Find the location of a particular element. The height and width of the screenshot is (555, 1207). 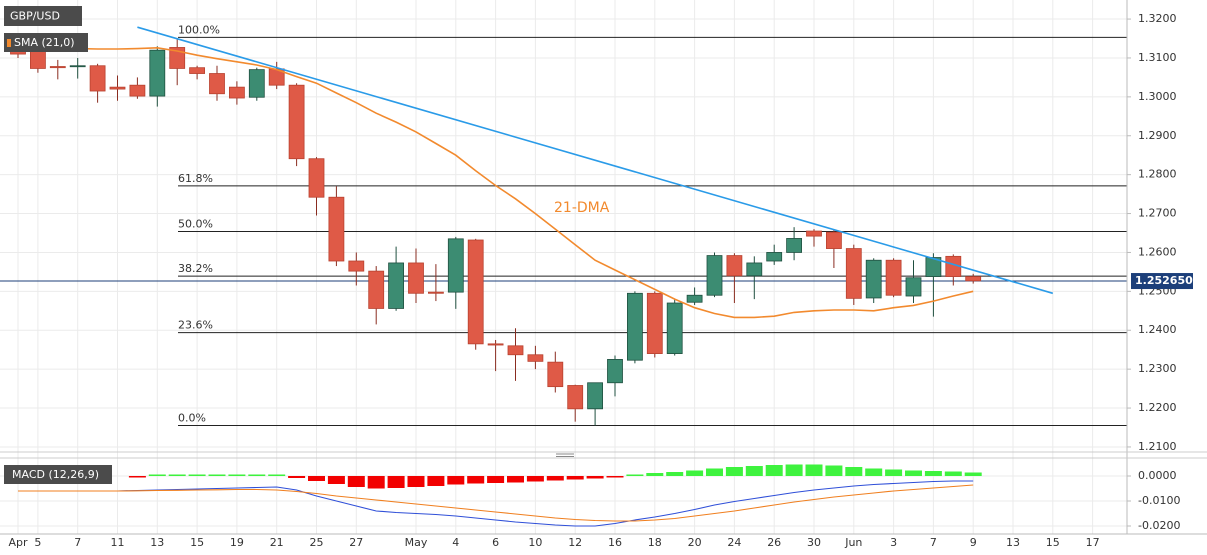

x-tick-label: 17 is located at coordinates (1093, 542).